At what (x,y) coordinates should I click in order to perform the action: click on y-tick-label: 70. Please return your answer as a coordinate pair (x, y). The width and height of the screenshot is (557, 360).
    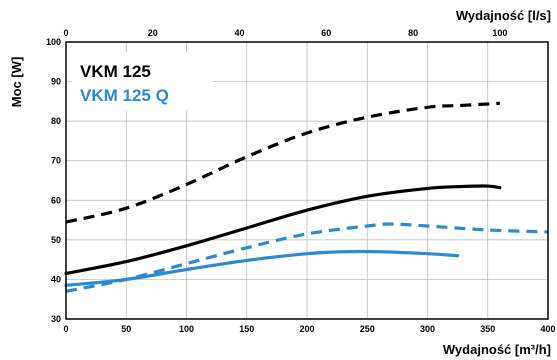
    Looking at the image, I should click on (56, 161).